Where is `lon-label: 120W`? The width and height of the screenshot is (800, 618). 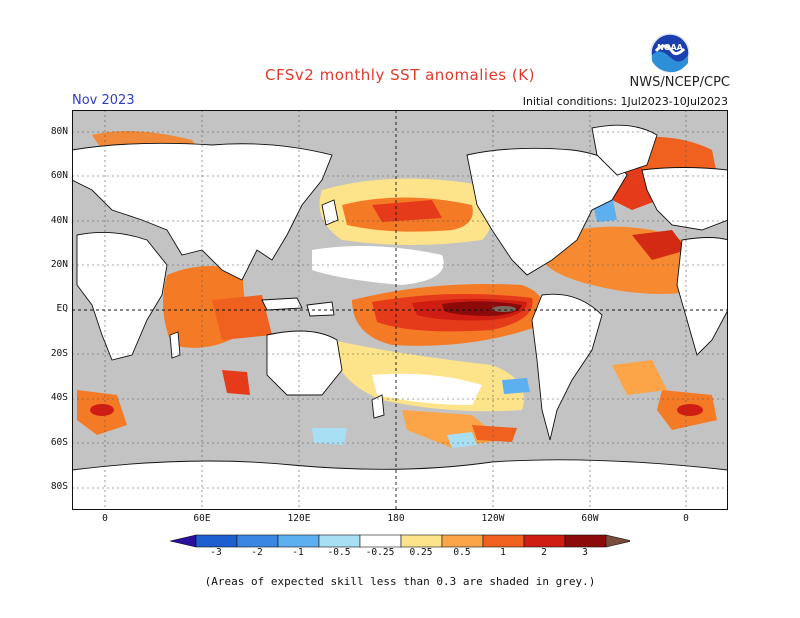
lon-label: 120W is located at coordinates (493, 518).